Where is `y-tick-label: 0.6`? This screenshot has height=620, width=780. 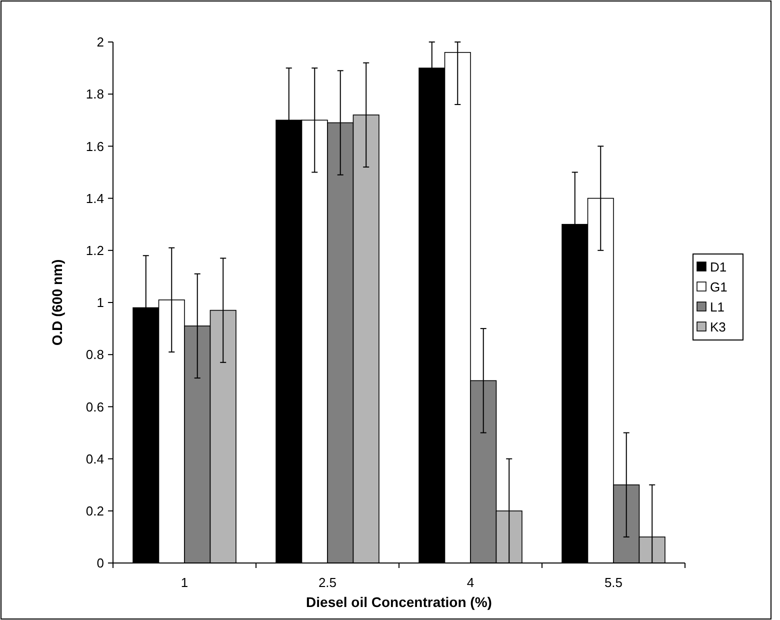
y-tick-label: 0.6 is located at coordinates (95, 406).